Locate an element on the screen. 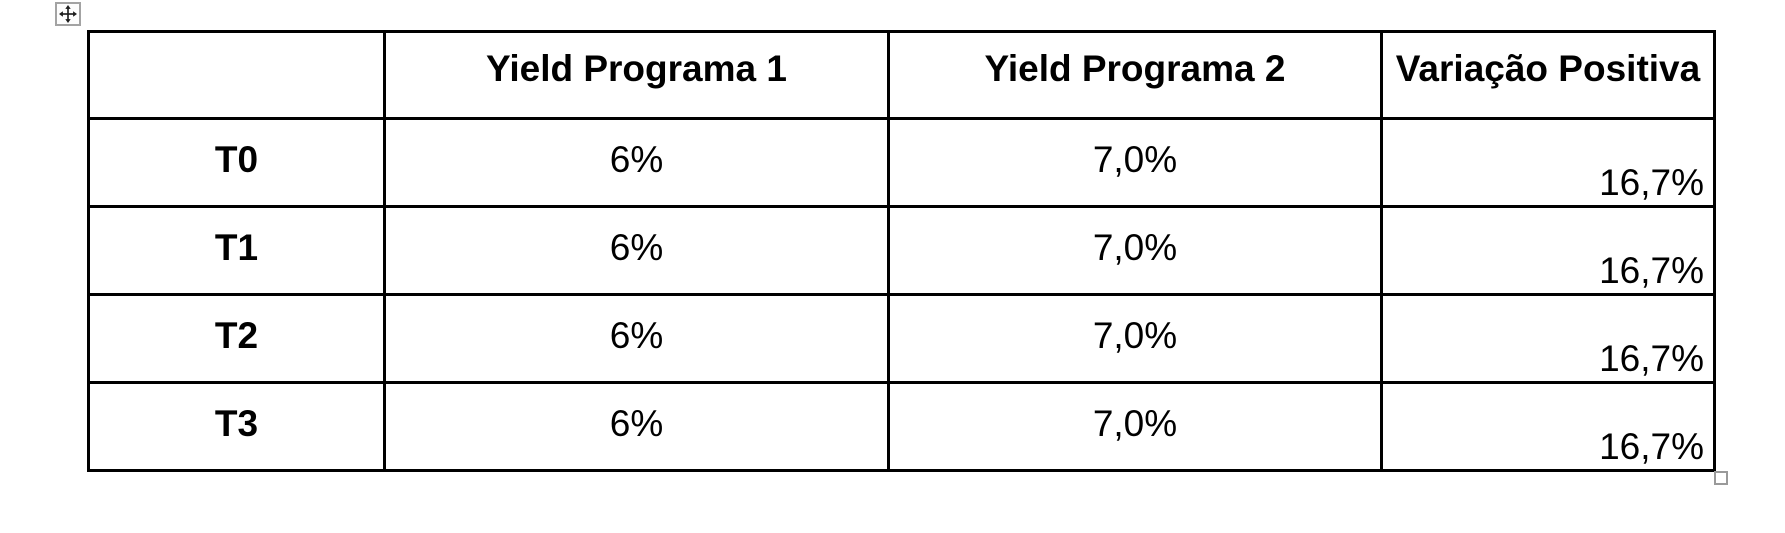 Image resolution: width=1785 pixels, height=533 pixels. move-arrows-icon is located at coordinates (68, 14).